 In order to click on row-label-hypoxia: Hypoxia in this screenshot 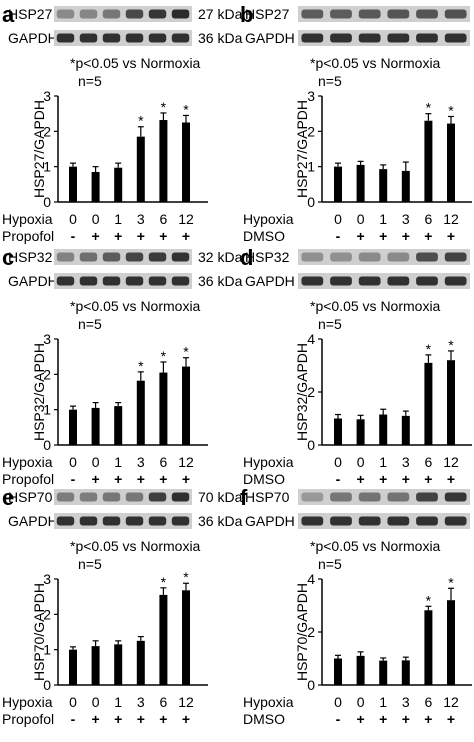, I will do `click(268, 219)`.